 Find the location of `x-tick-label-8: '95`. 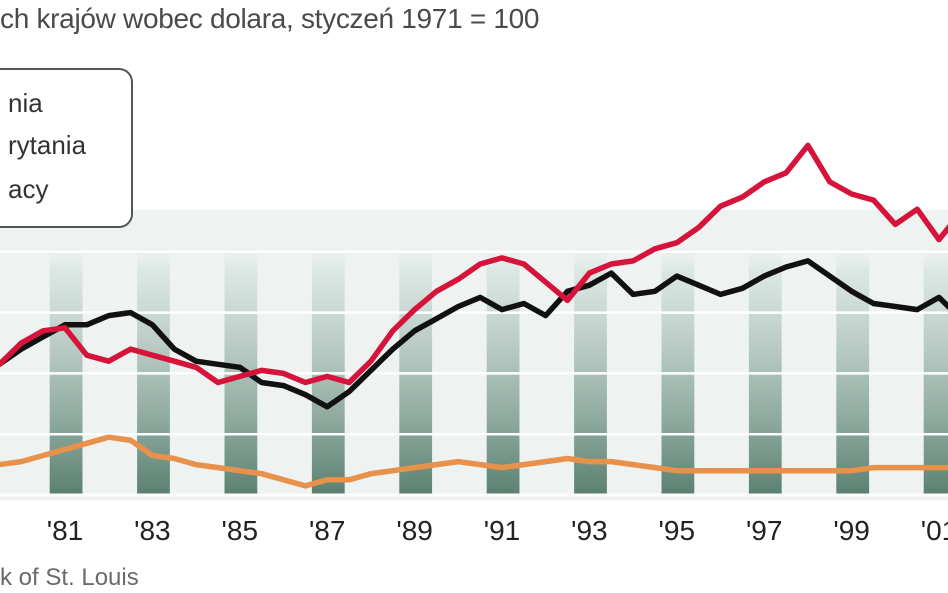

x-tick-label-8: '95 is located at coordinates (677, 530).